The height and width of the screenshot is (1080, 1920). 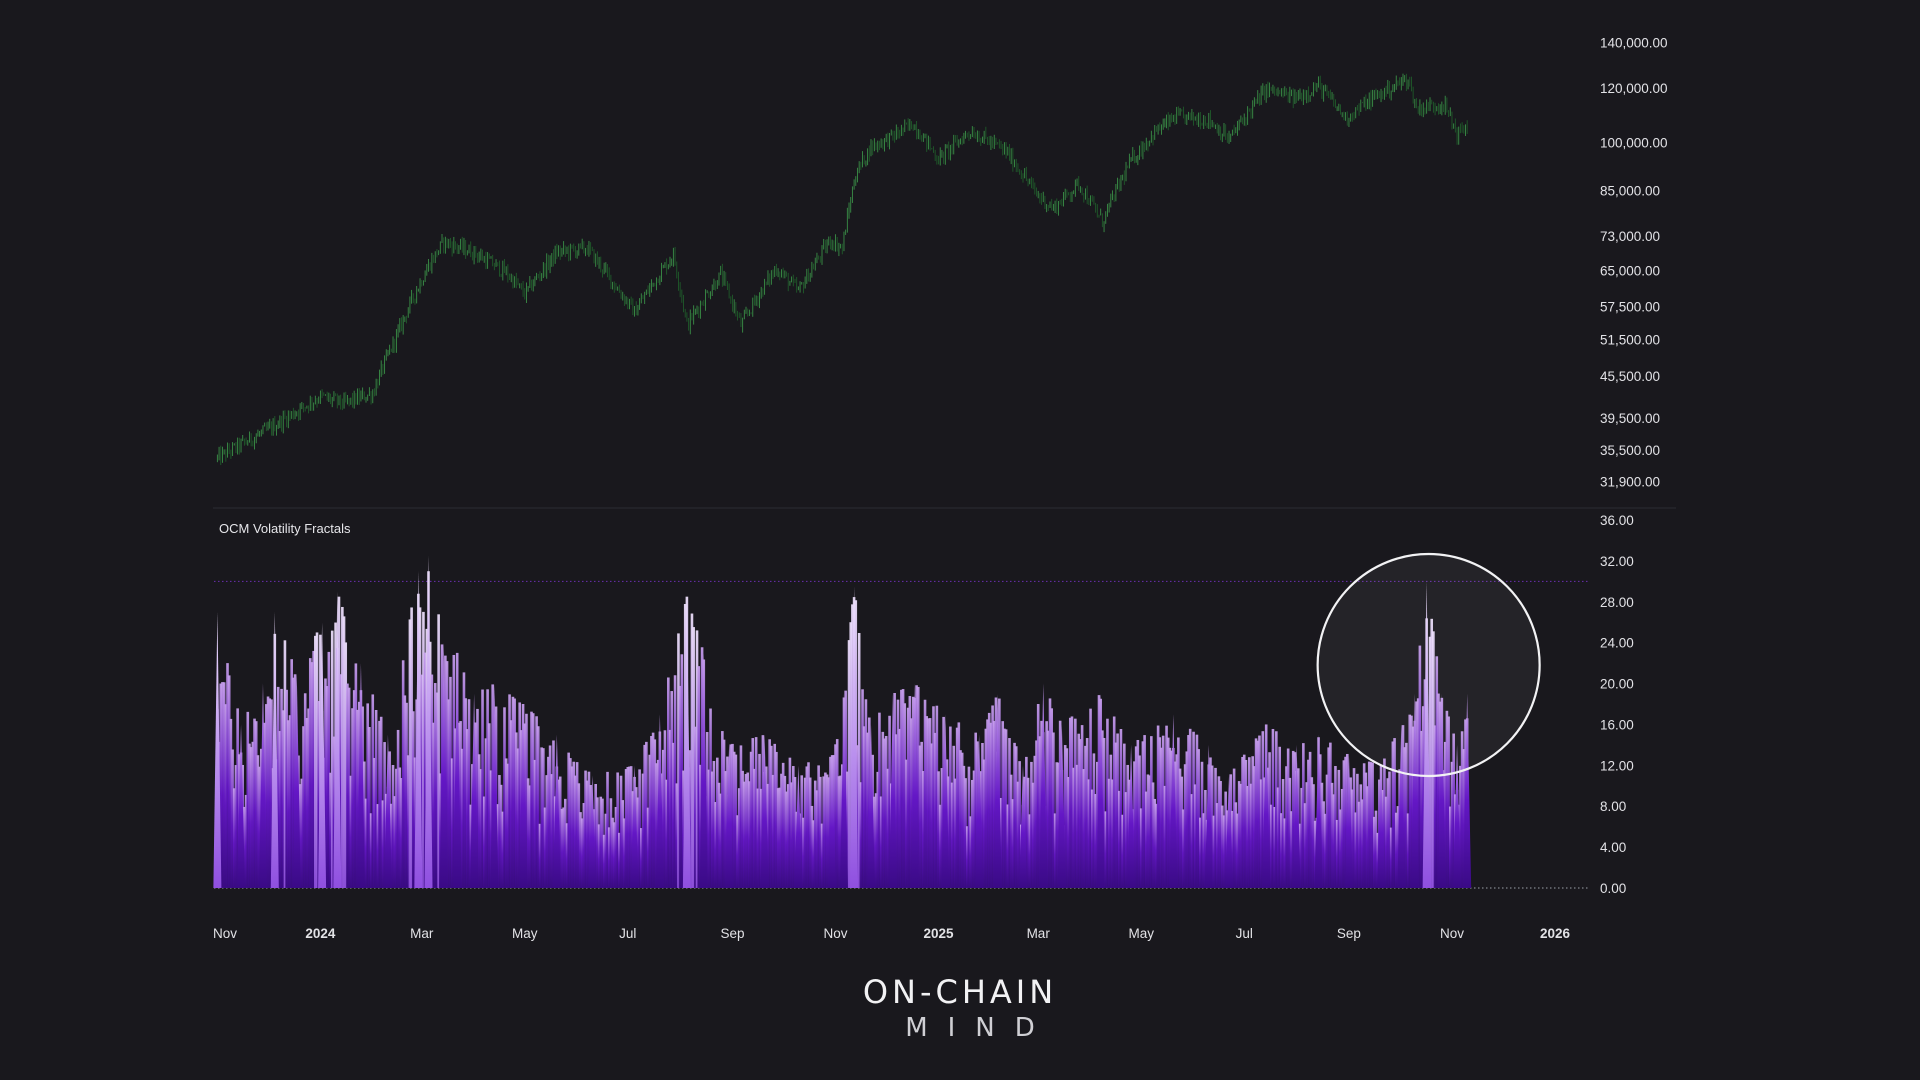 What do you see at coordinates (1613, 888) in the screenshot?
I see `volatility-tick-label: 0.00` at bounding box center [1613, 888].